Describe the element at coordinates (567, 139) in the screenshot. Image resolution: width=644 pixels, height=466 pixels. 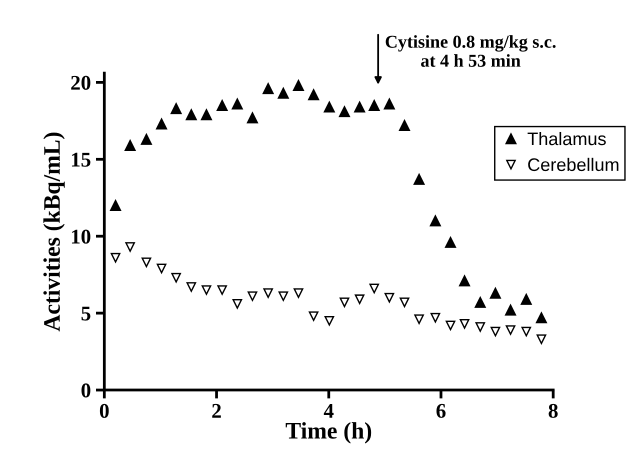
I see `legend-label: Thalamus` at that location.